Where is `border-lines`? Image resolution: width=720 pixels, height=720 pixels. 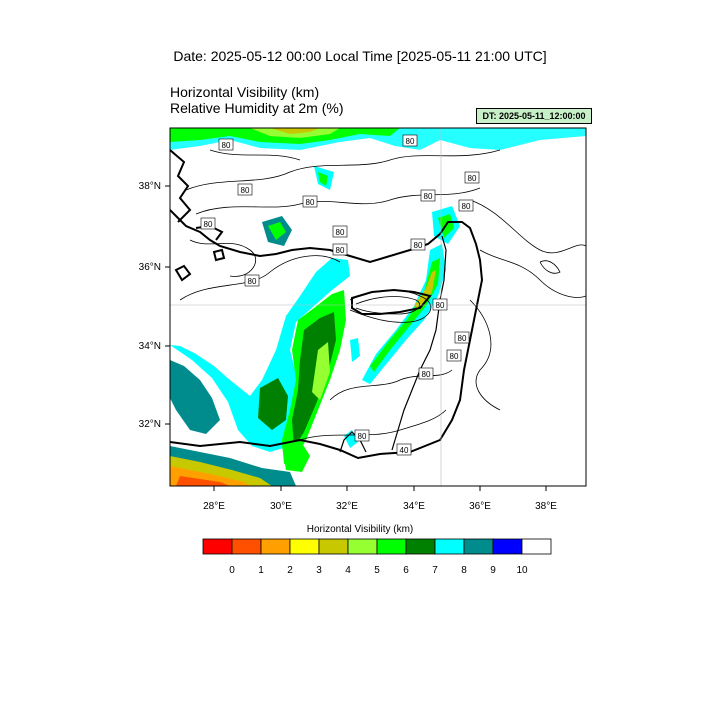
border-lines is located at coordinates (393, 344).